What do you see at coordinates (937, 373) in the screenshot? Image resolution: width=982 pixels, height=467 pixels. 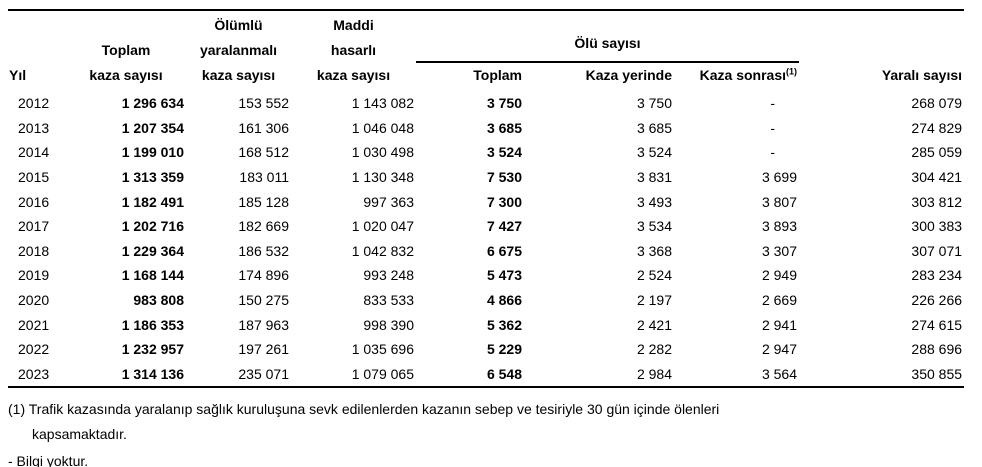 I see `cell-yarali: 350 855` at bounding box center [937, 373].